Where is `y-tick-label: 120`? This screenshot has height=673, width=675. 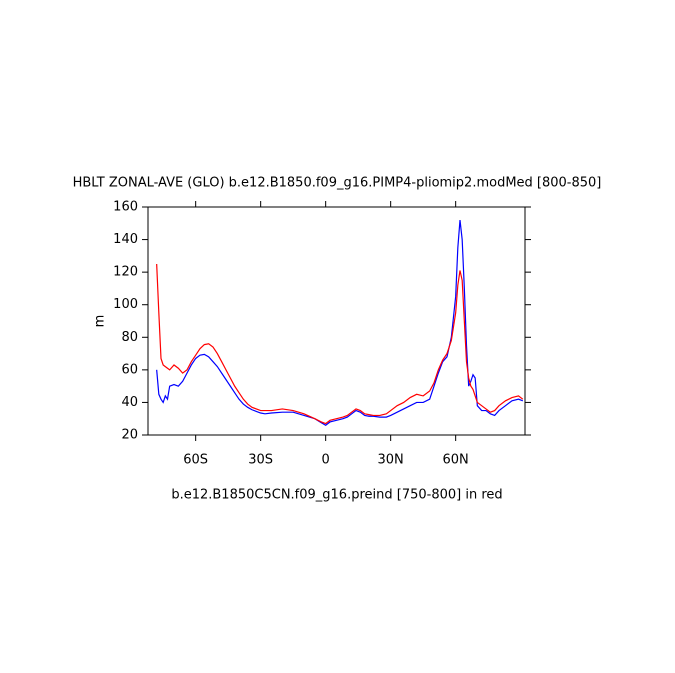 y-tick-label: 120 is located at coordinates (125, 272).